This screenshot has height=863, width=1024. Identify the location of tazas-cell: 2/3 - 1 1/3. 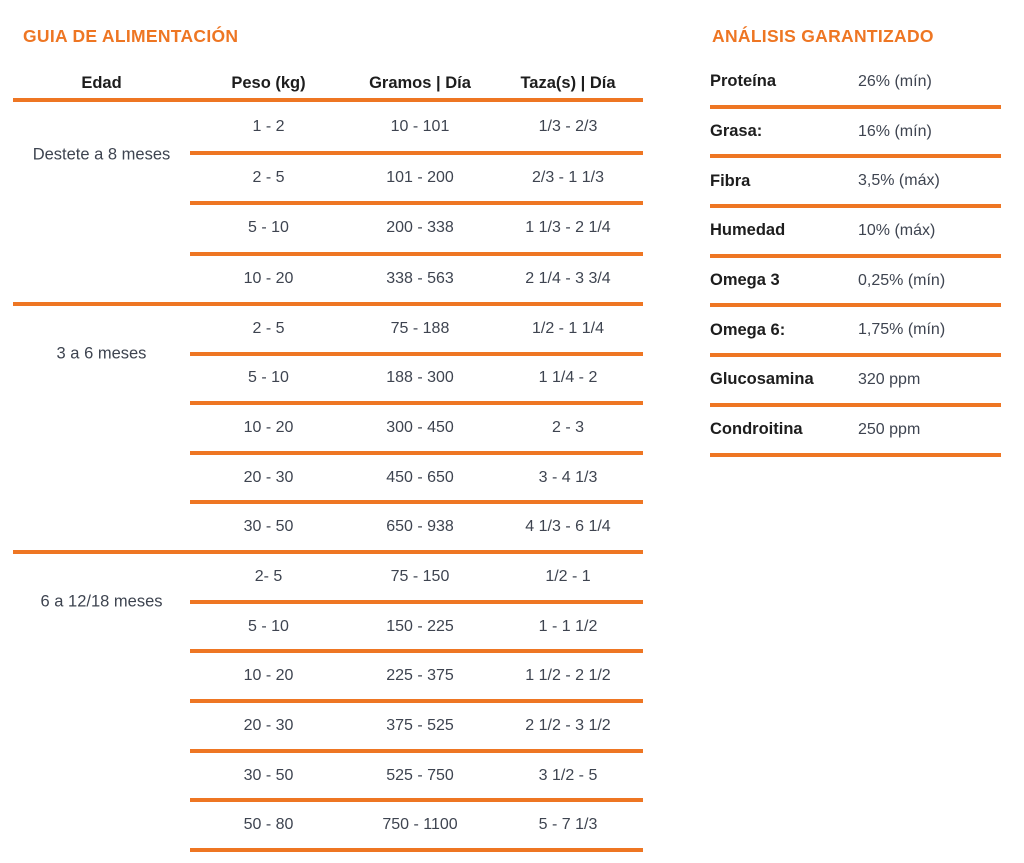
(568, 177).